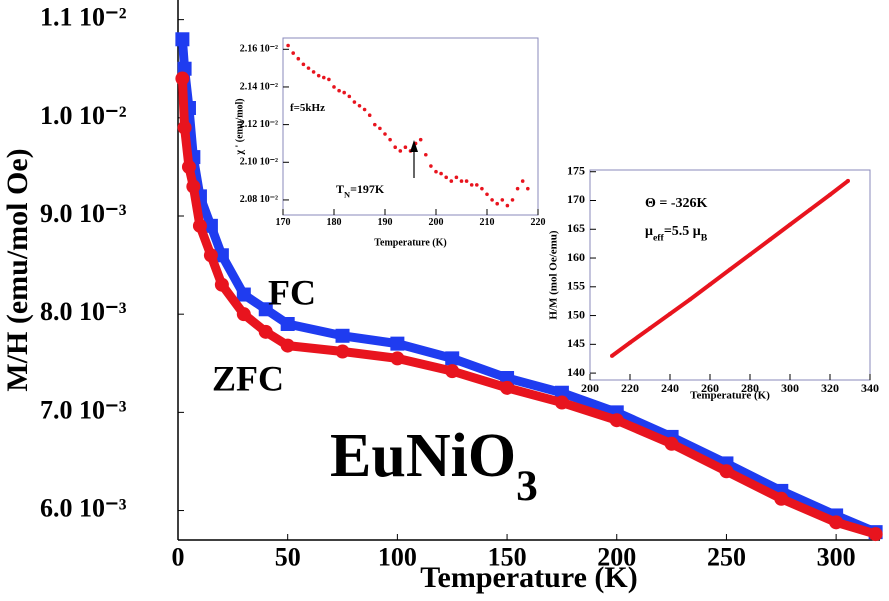 The width and height of the screenshot is (889, 601). I want to click on x-tick-label: 0, so click(178, 556).